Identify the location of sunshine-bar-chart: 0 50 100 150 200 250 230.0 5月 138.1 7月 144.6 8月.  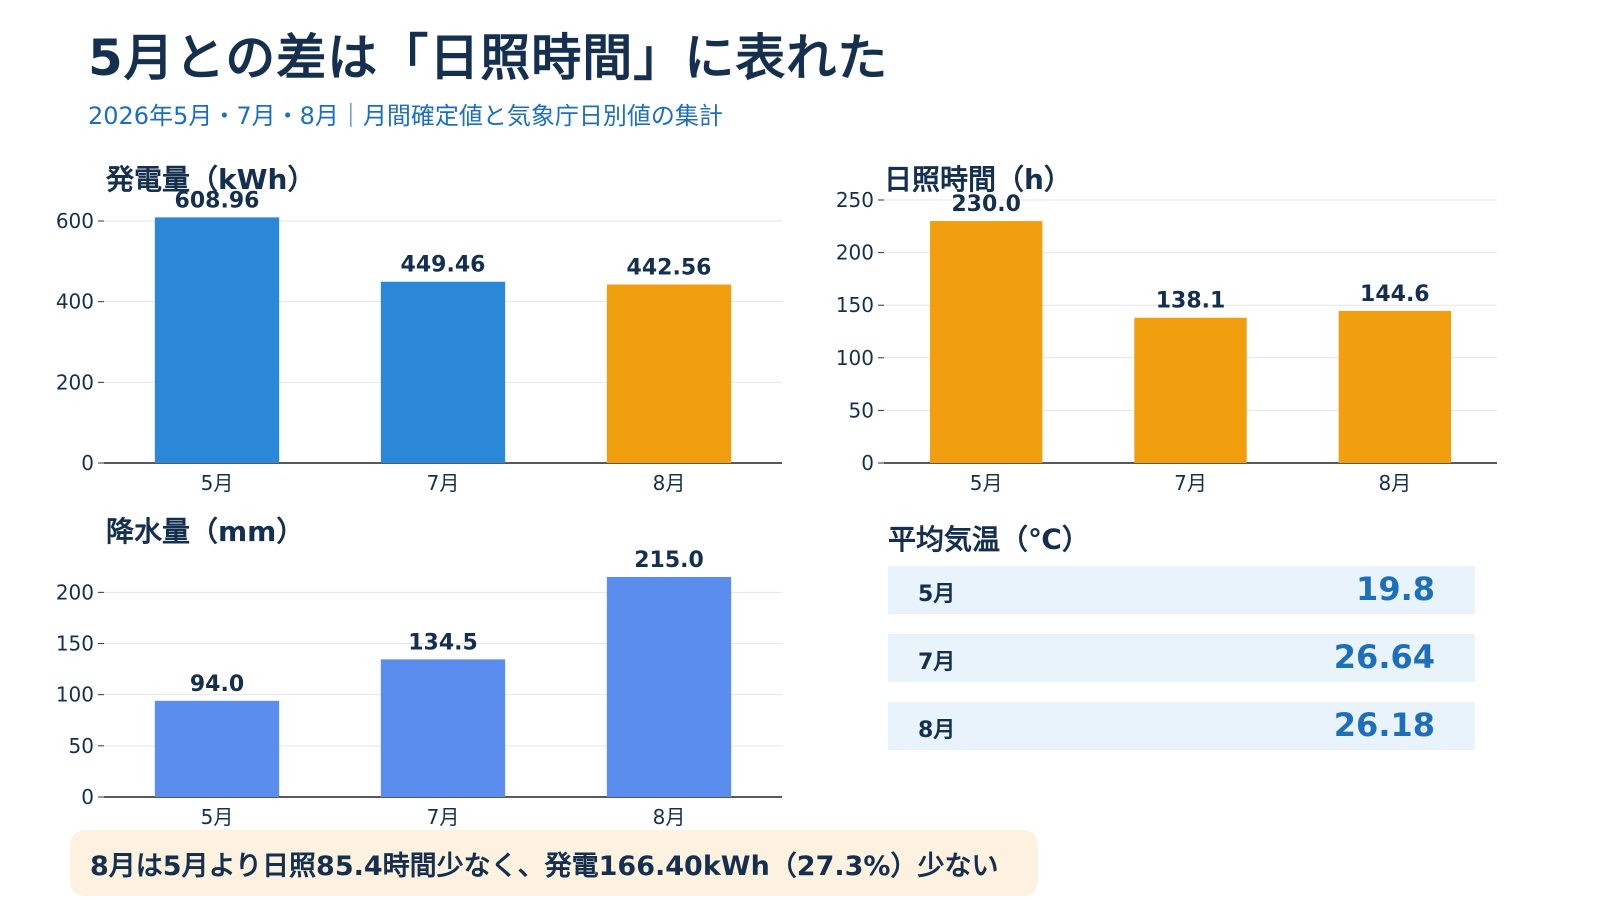
(1166, 341).